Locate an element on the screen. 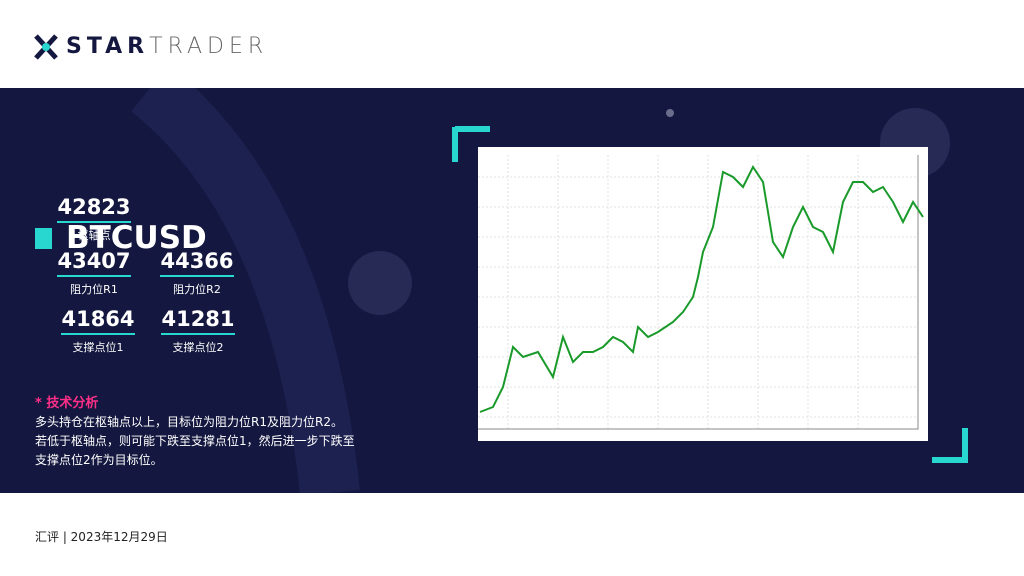 The height and width of the screenshot is (576, 1024). level: 43407 阻力位R1 is located at coordinates (94, 273).